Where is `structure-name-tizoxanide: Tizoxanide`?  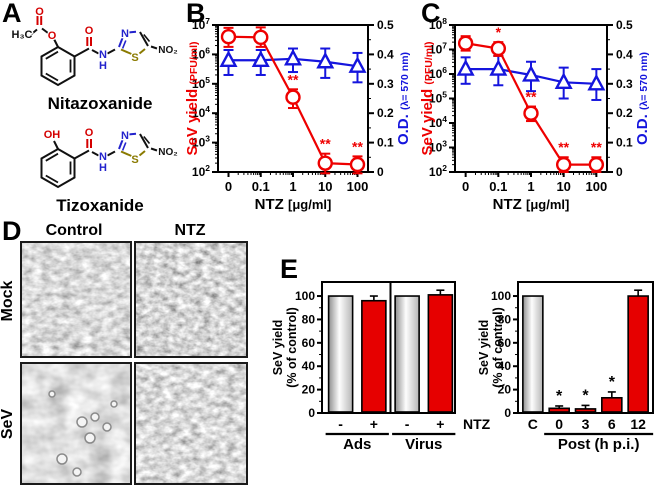
structure-name-tizoxanide: Tizoxanide is located at coordinates (100, 205).